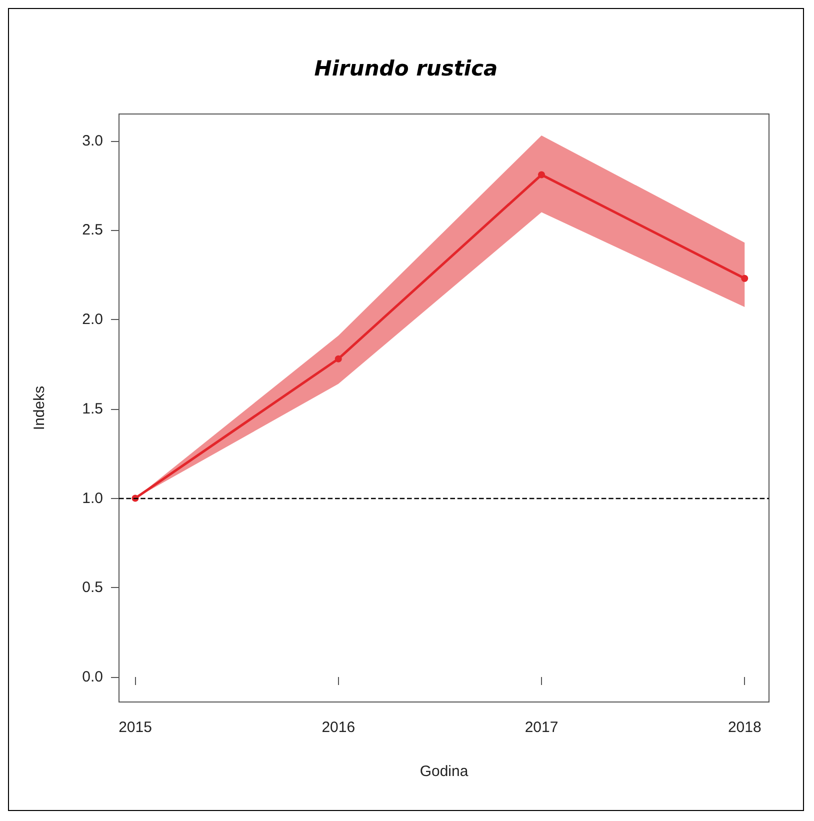 Image resolution: width=814 pixels, height=821 pixels. What do you see at coordinates (92, 677) in the screenshot?
I see `y-tick-label: 0.0` at bounding box center [92, 677].